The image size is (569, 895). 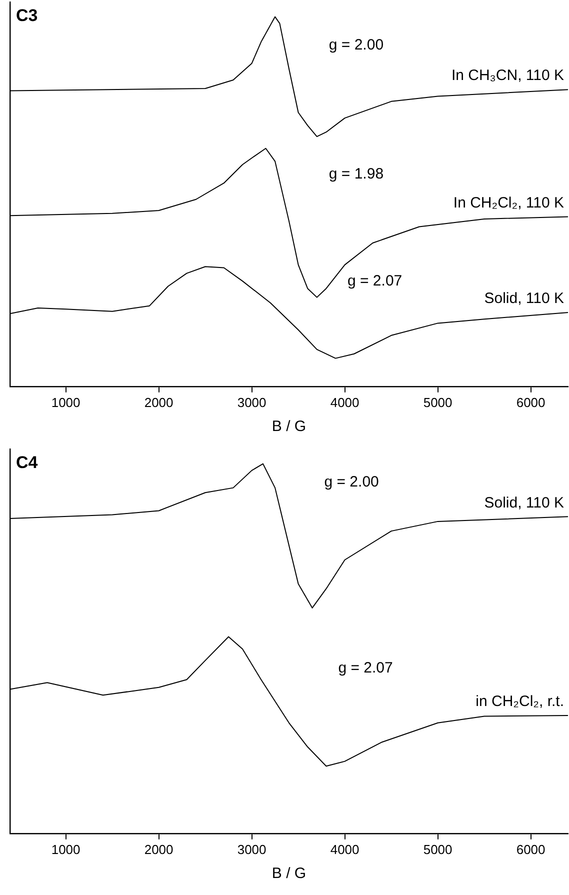 What do you see at coordinates (27, 16) in the screenshot?
I see `chart-title: C3` at bounding box center [27, 16].